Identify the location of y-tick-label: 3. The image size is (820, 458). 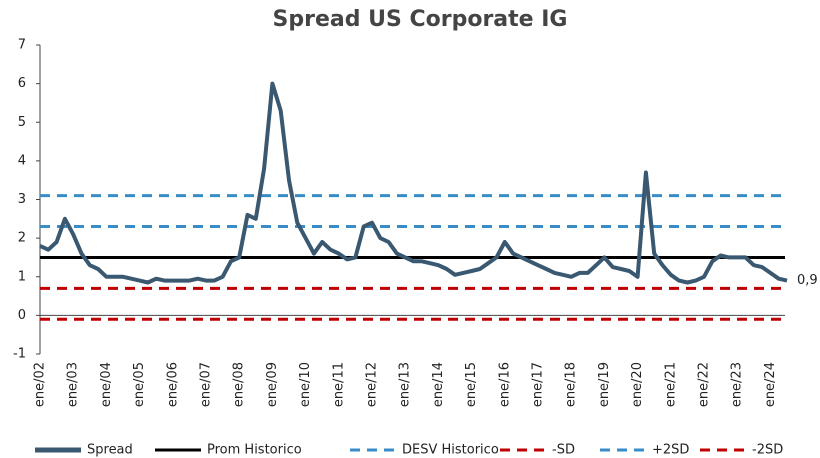
(22, 199).